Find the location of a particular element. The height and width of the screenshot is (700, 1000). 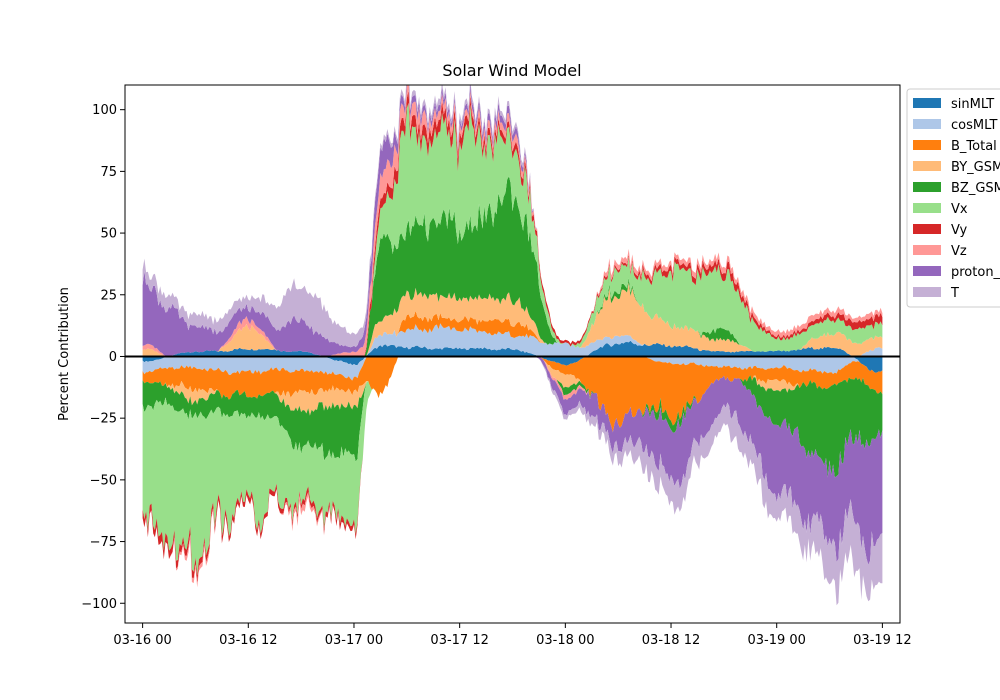

x-tick-label: 03-16 00 is located at coordinates (142, 640).